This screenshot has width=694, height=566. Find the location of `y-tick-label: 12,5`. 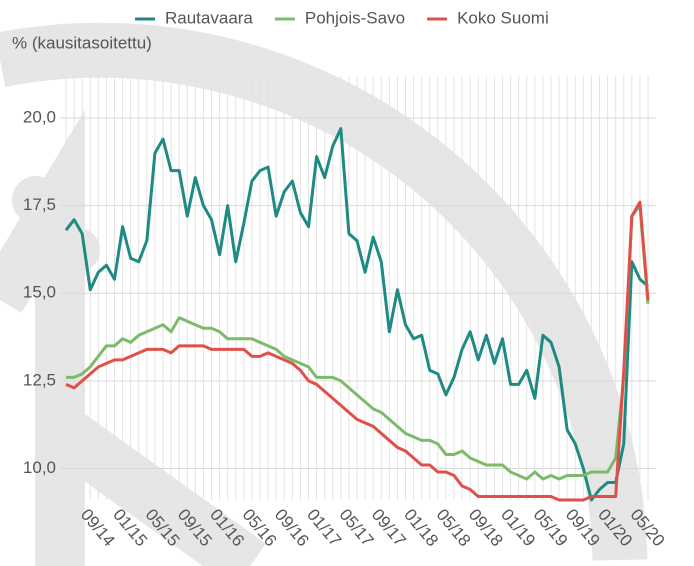

y-tick-label: 12,5 is located at coordinates (39, 379).